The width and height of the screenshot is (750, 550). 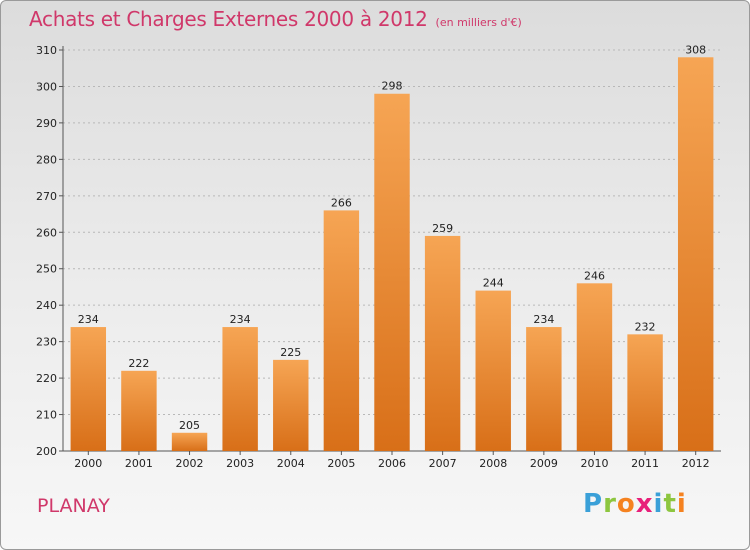 I want to click on x-tick-label: 2000, so click(x=88, y=463).